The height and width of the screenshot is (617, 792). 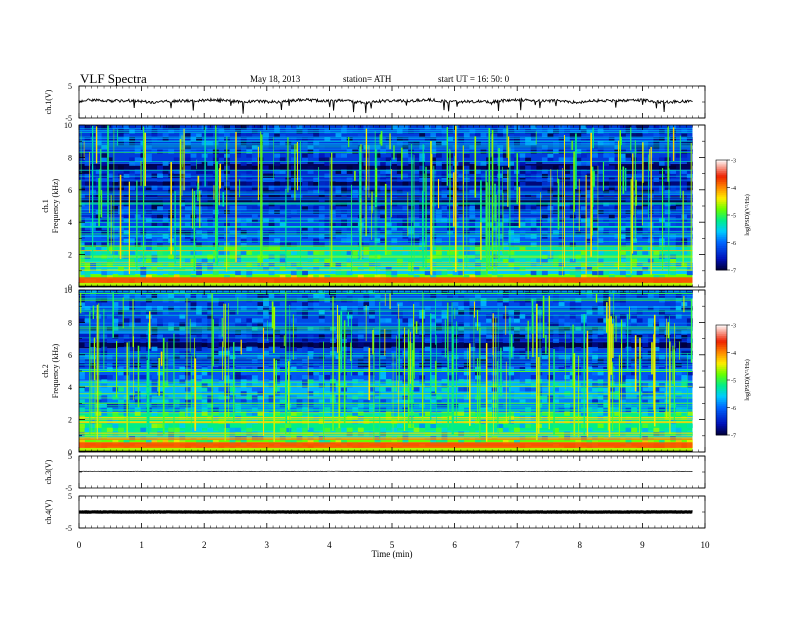 What do you see at coordinates (113, 78) in the screenshot?
I see `figure-title: VLF Spectra` at bounding box center [113, 78].